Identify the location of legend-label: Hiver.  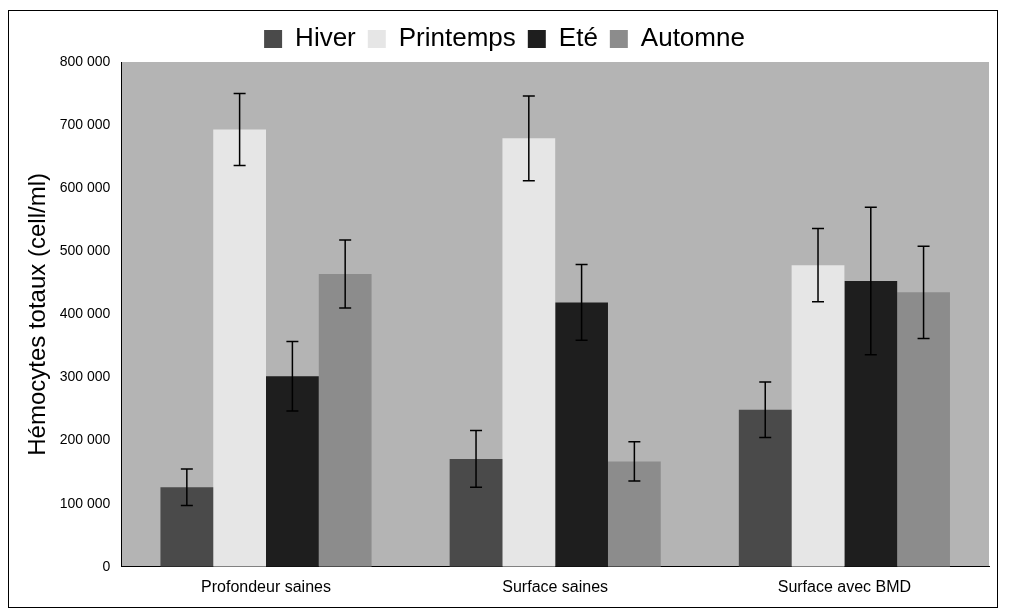
(326, 37).